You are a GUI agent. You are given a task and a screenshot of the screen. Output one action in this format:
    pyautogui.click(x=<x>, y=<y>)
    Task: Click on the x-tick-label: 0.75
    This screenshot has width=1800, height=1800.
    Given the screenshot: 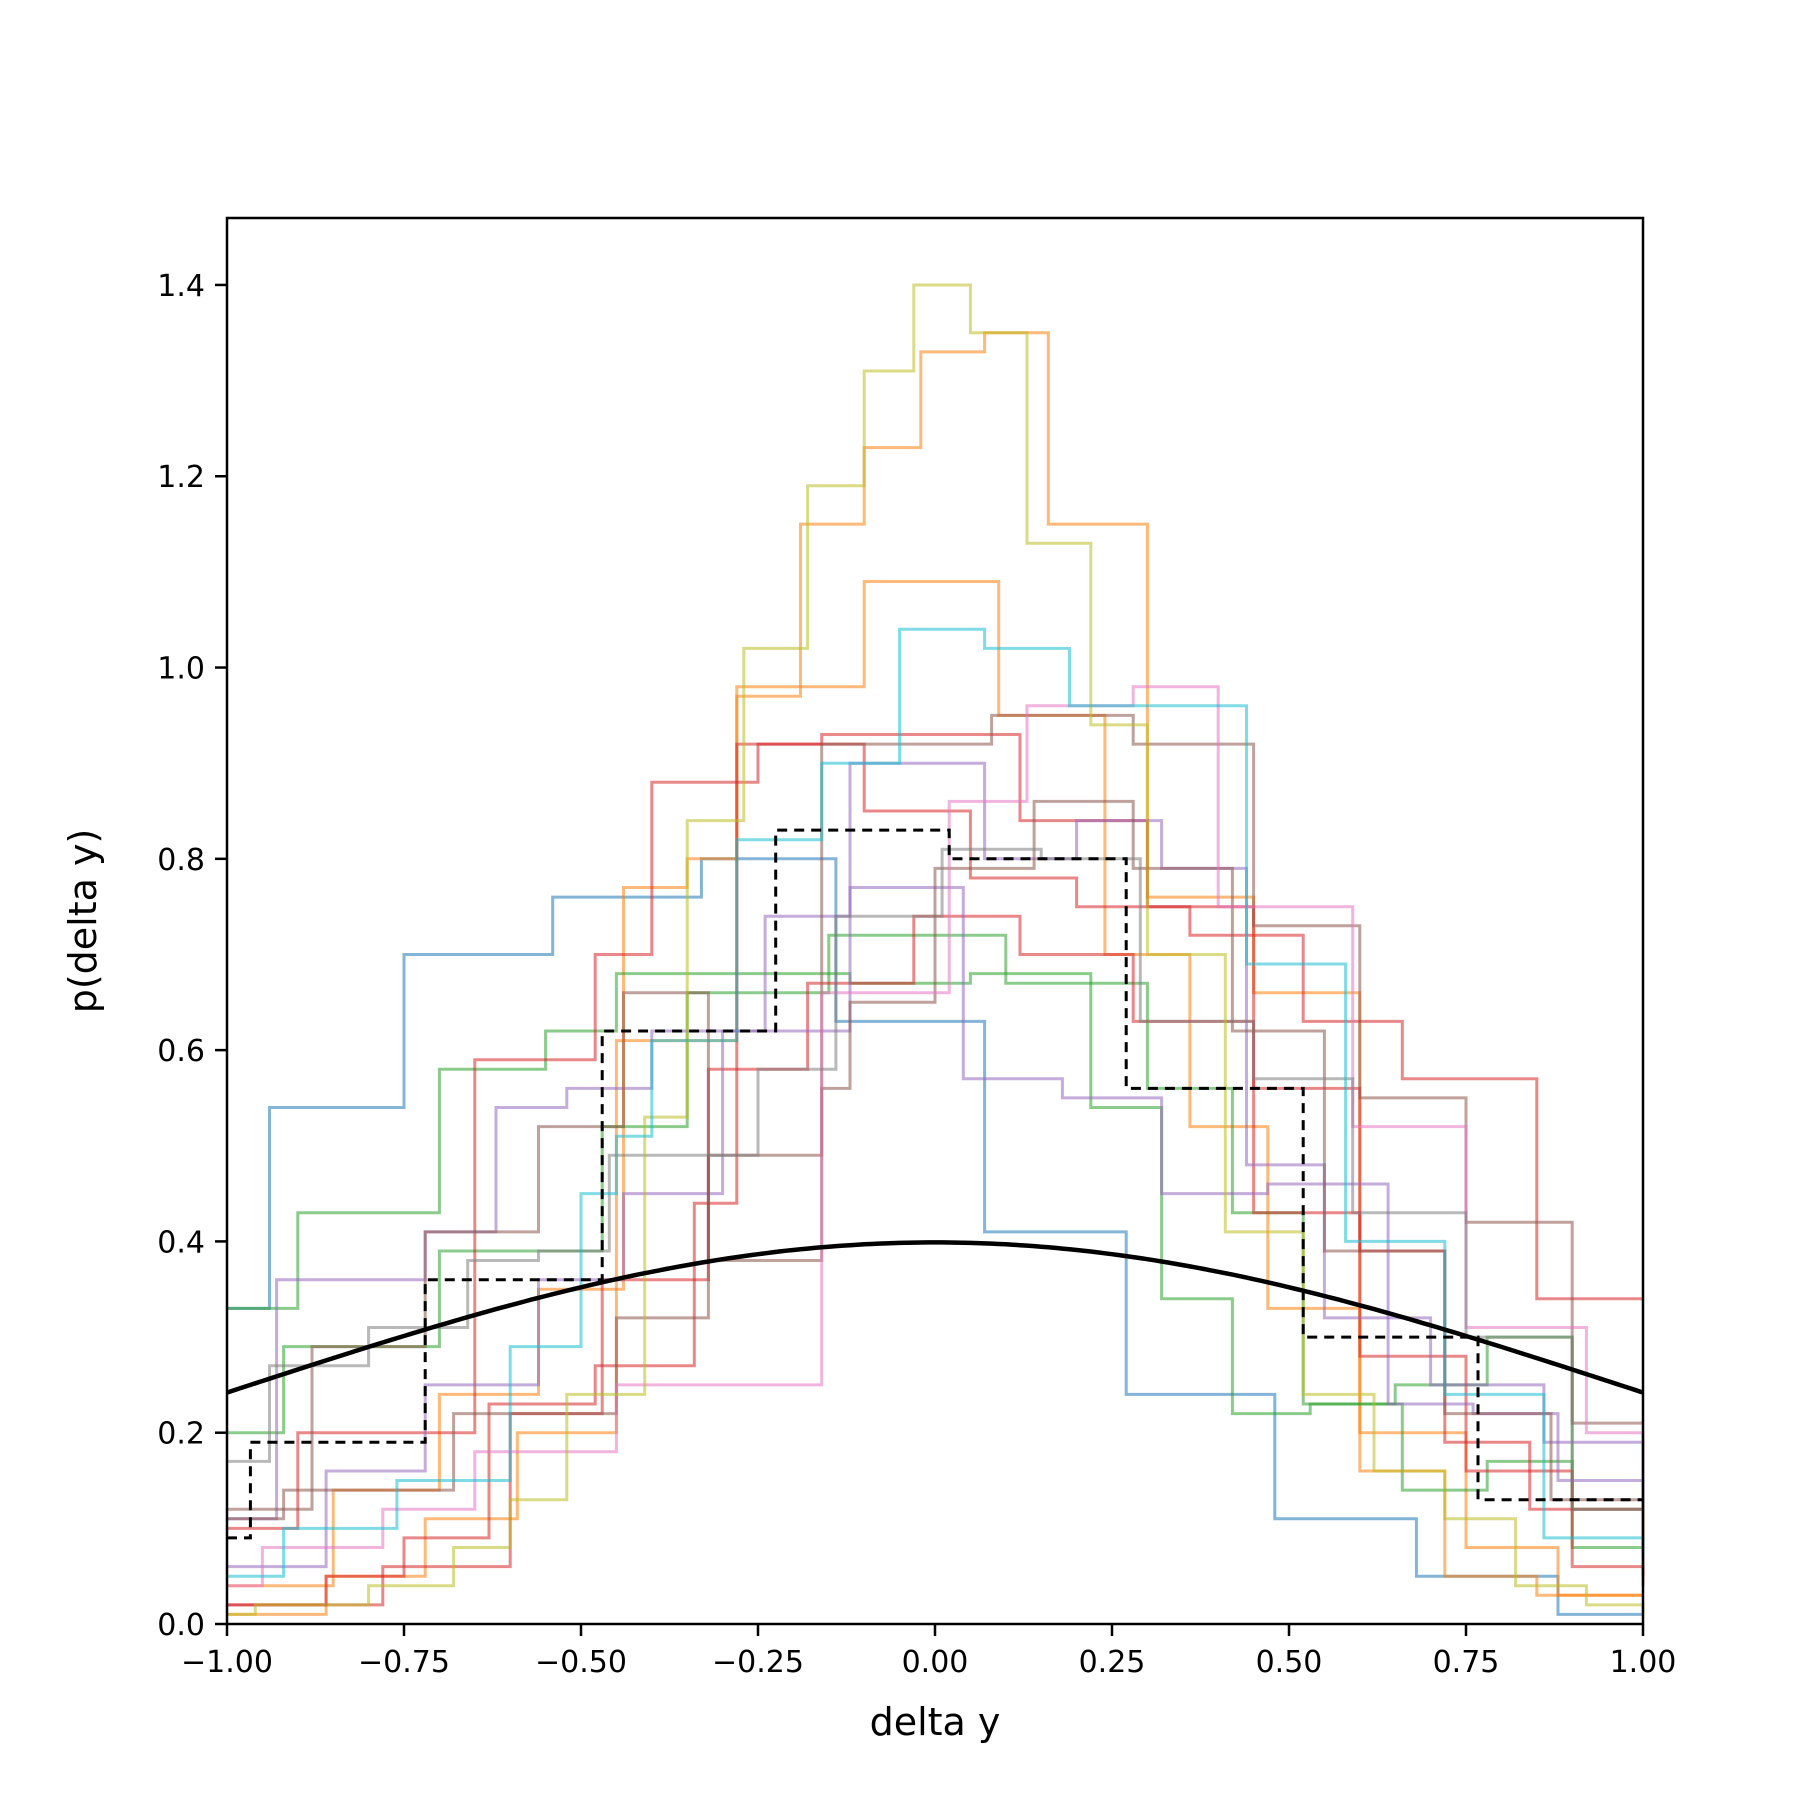 What is the action you would take?
    pyautogui.click(x=1466, y=1662)
    